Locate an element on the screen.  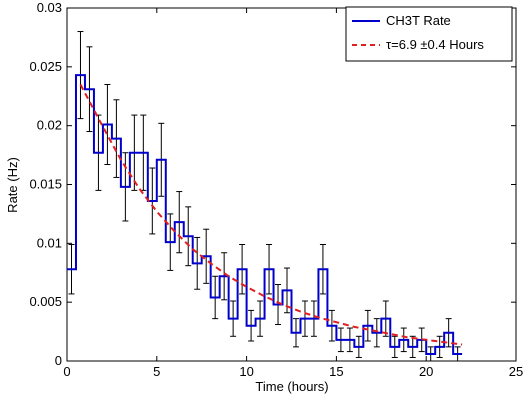
legend-label-fit: τ=6.9 ±0.4 Hours is located at coordinates (435, 44).